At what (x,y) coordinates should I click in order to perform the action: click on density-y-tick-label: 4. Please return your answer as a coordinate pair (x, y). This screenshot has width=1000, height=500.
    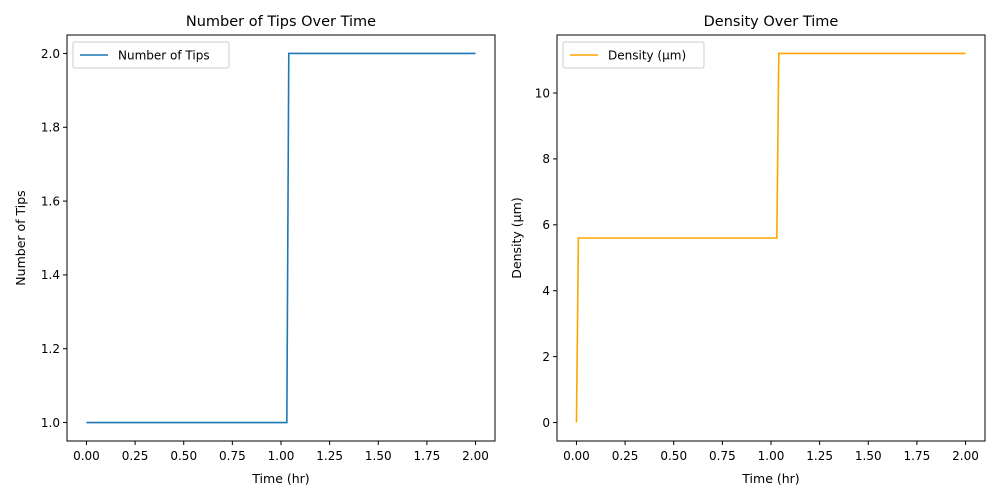
    Looking at the image, I should click on (546, 291).